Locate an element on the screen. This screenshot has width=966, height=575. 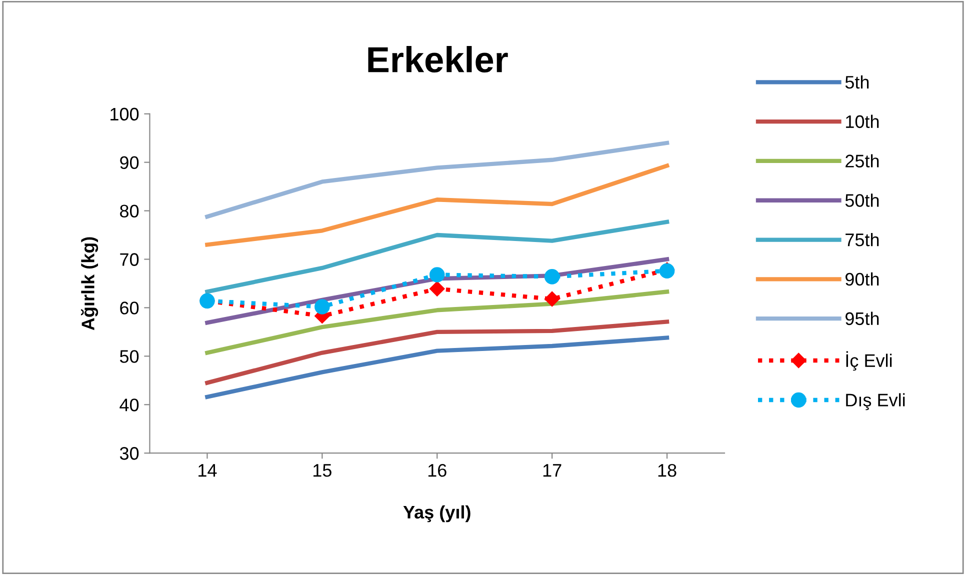
legend-label: Dış Evli is located at coordinates (875, 401).